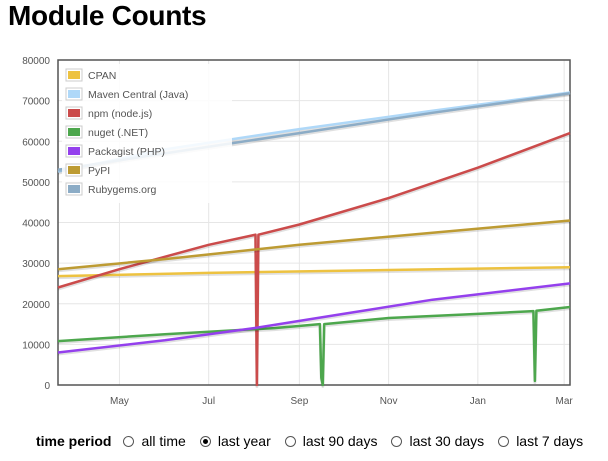  Describe the element at coordinates (36, 102) in the screenshot. I see `y-tick-label: 70000` at that location.